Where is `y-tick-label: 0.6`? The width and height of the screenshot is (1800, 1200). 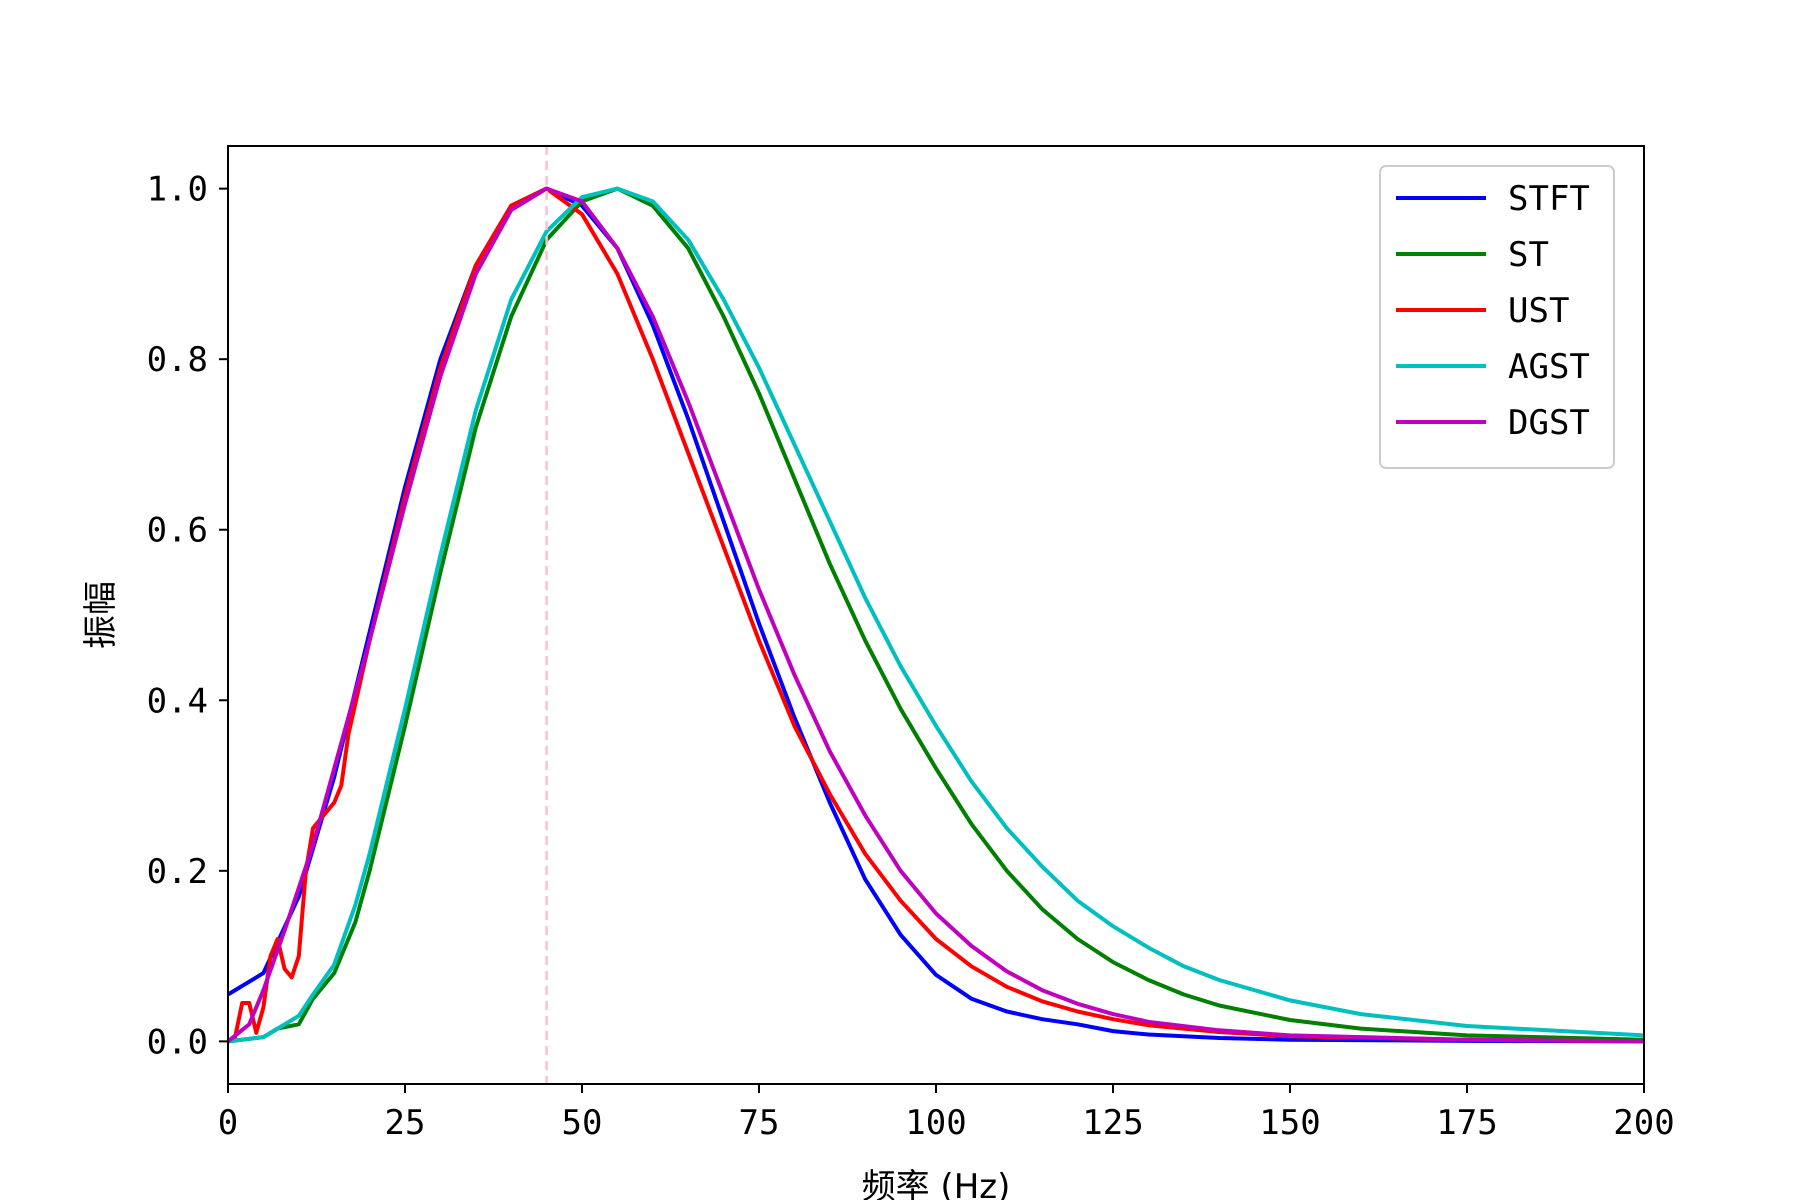
y-tick-label: 0.6 is located at coordinates (177, 531).